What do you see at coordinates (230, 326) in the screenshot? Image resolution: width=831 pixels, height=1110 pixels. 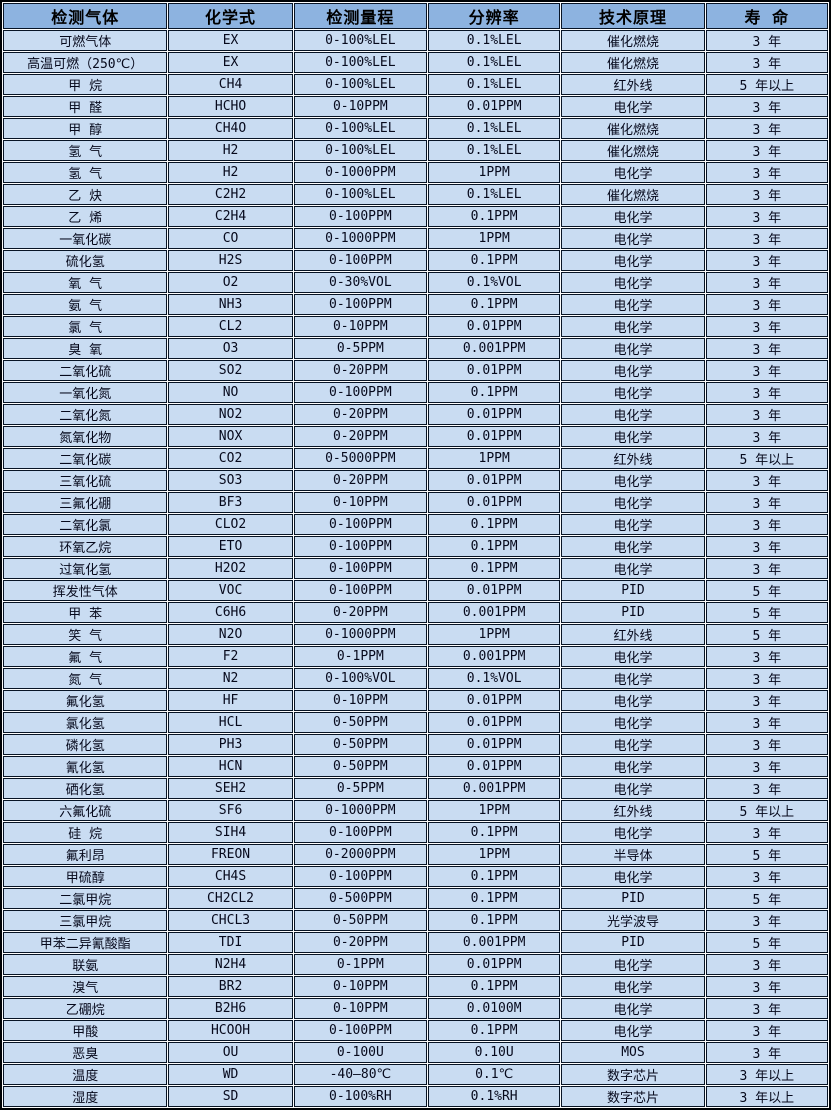 I see `cell-formula: CL2` at bounding box center [230, 326].